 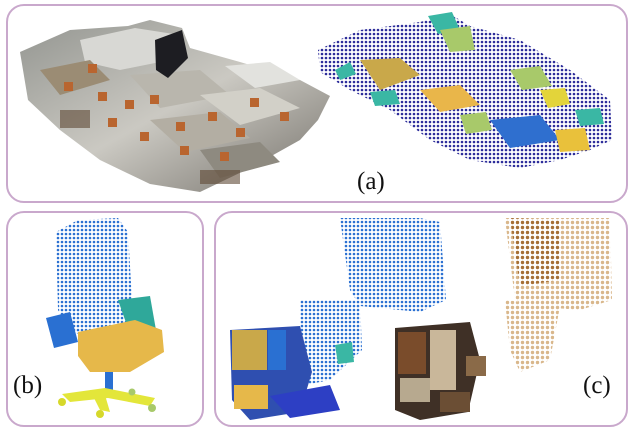 I want to click on panel-b-segmented-chair, so click(x=105, y=318).